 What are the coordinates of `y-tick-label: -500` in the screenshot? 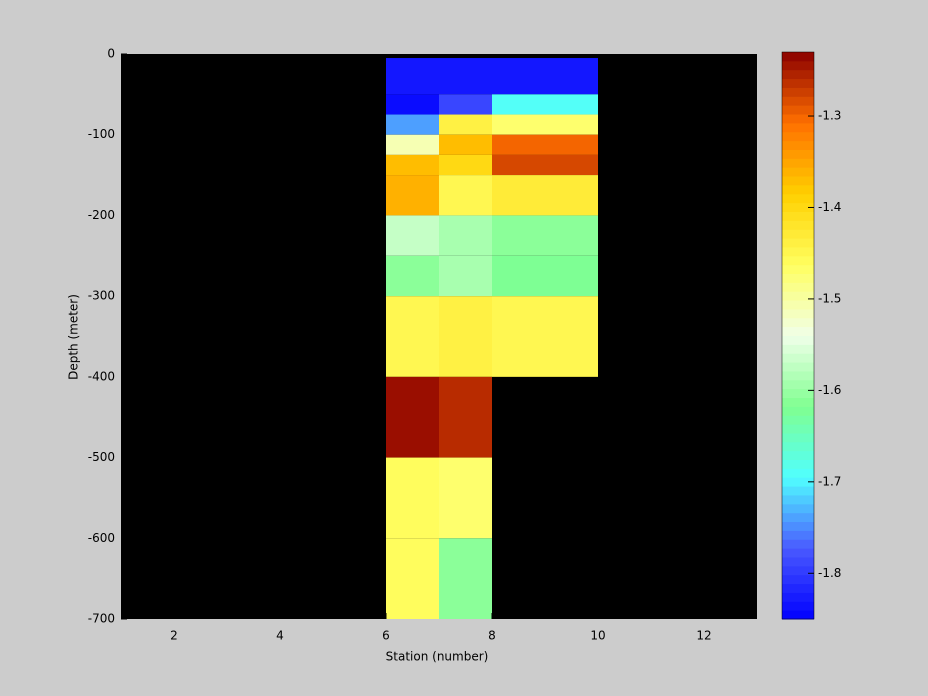 It's located at (101, 457).